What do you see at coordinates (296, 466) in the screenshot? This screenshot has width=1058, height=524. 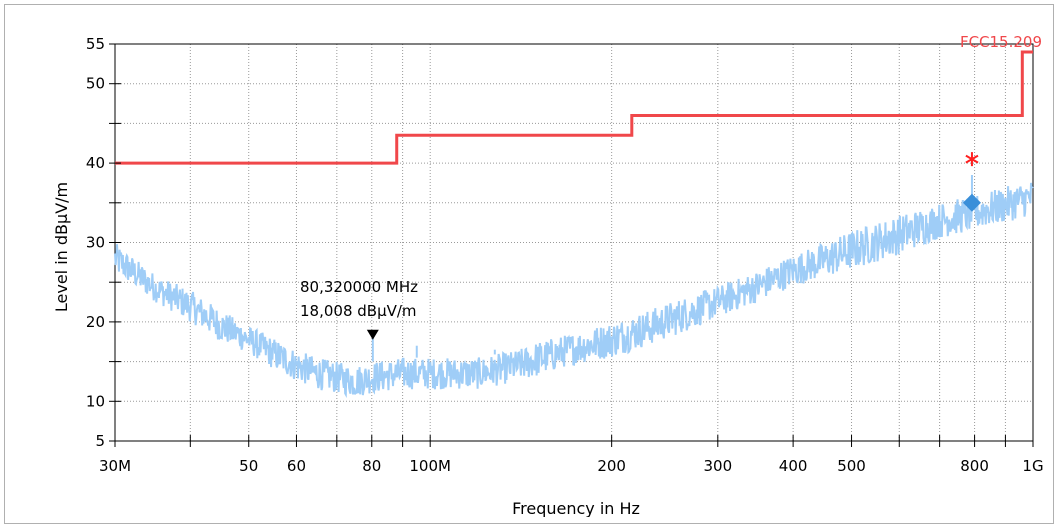 I see `x-tick-label: 60` at bounding box center [296, 466].